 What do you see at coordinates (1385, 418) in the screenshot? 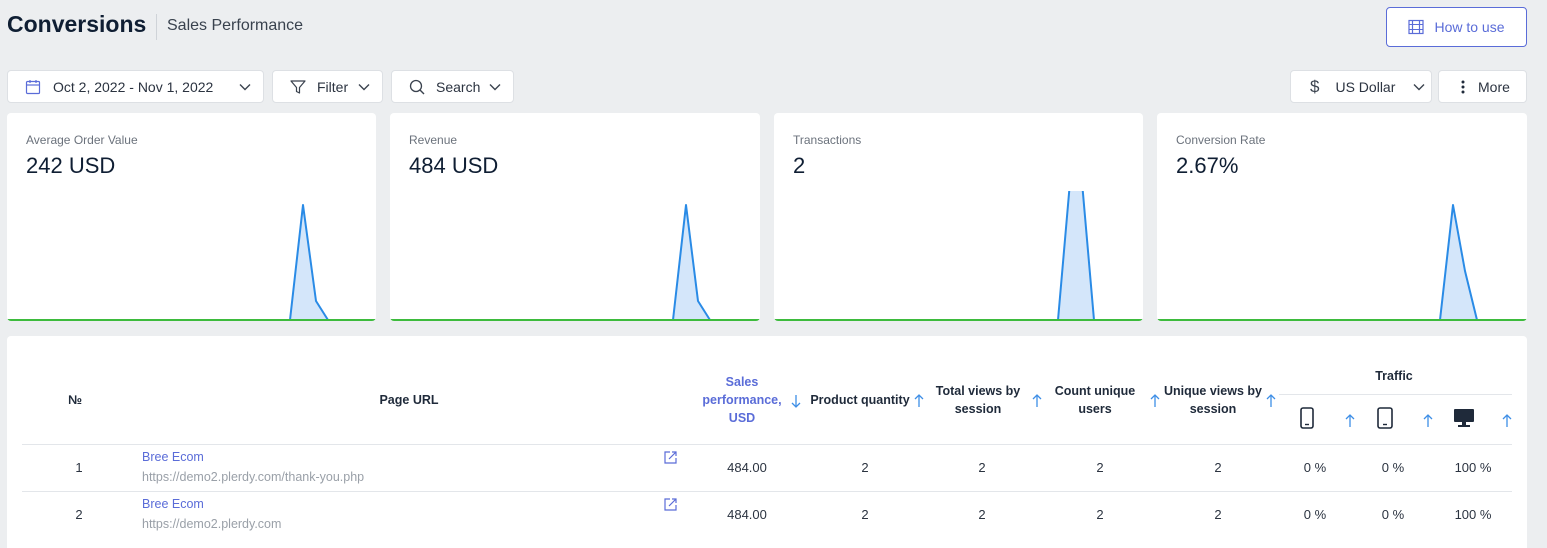
I see `tablet-icon` at bounding box center [1385, 418].